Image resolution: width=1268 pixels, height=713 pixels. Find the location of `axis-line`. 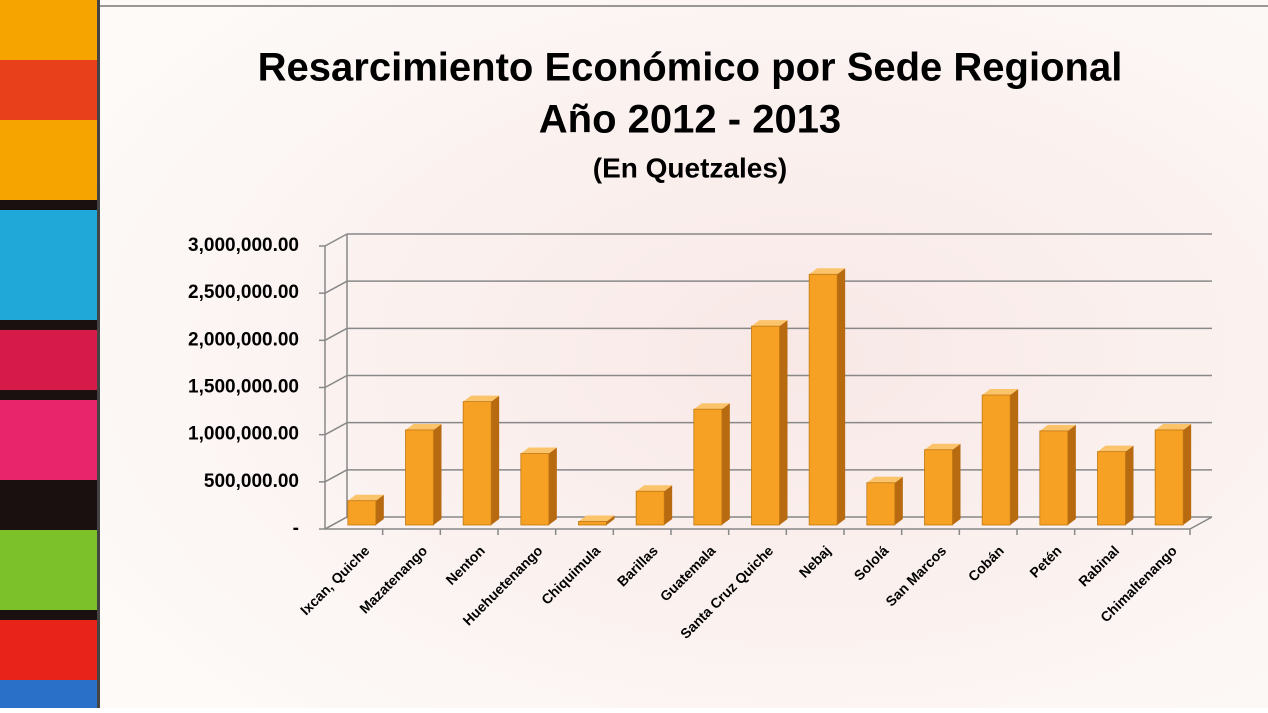

axis-line is located at coordinates (1201, 523).